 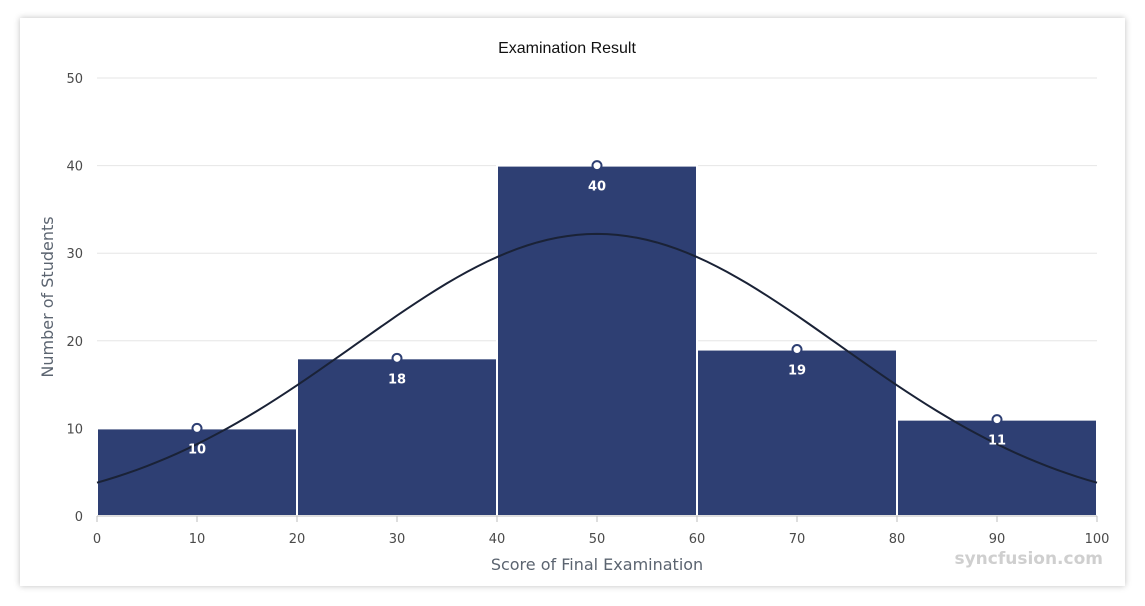 I want to click on watermark: syncfusion.com, so click(x=1028, y=559).